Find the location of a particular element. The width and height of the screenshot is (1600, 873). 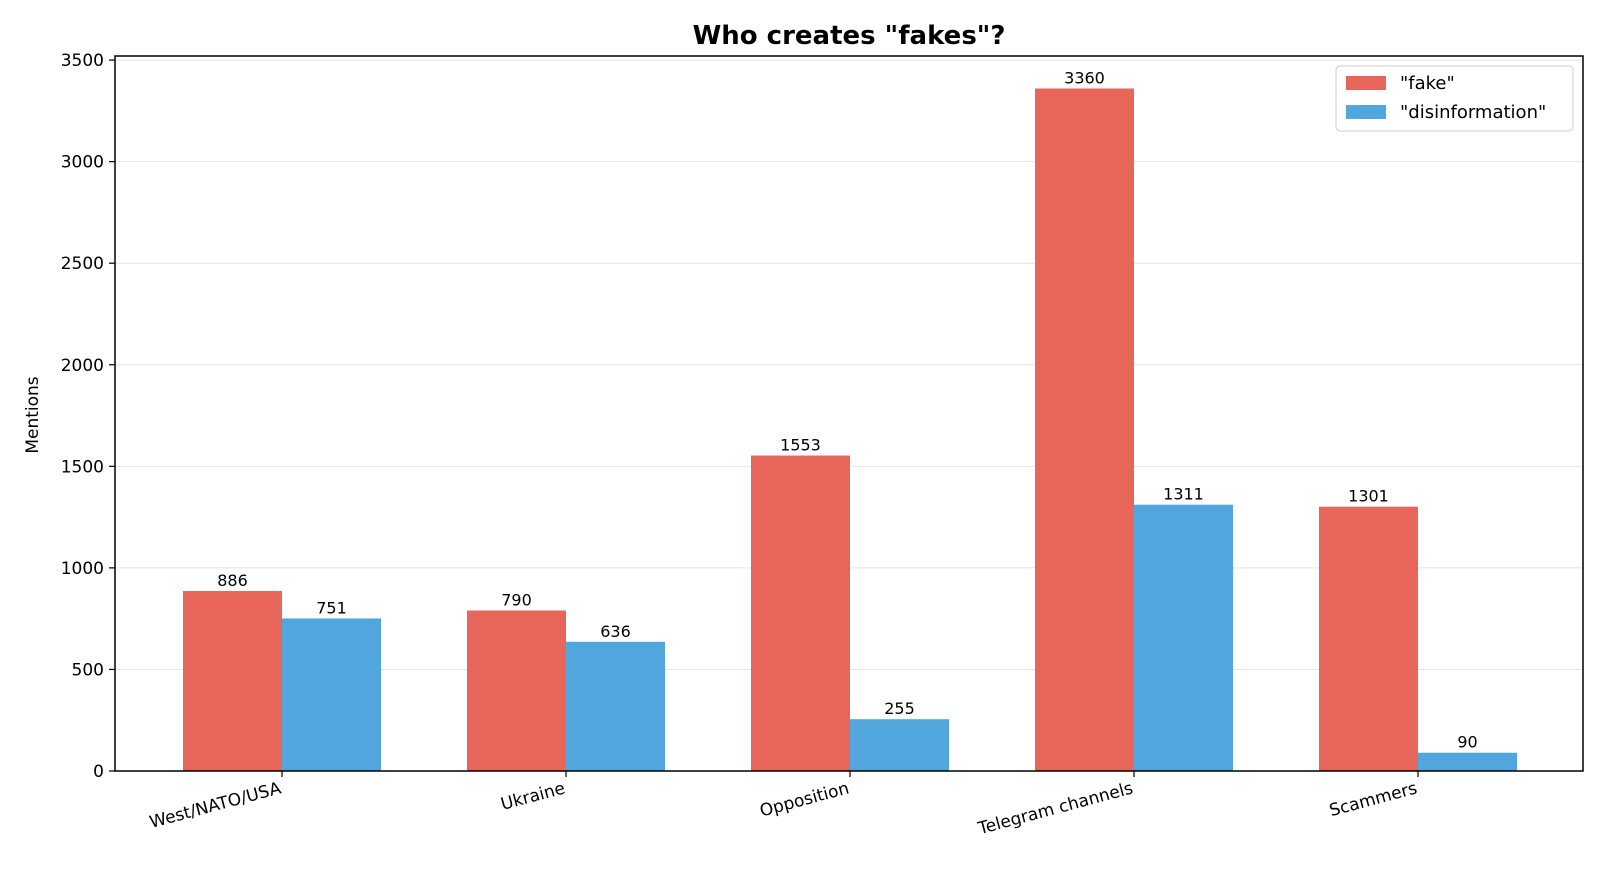

data-label: 790 is located at coordinates (516, 600).